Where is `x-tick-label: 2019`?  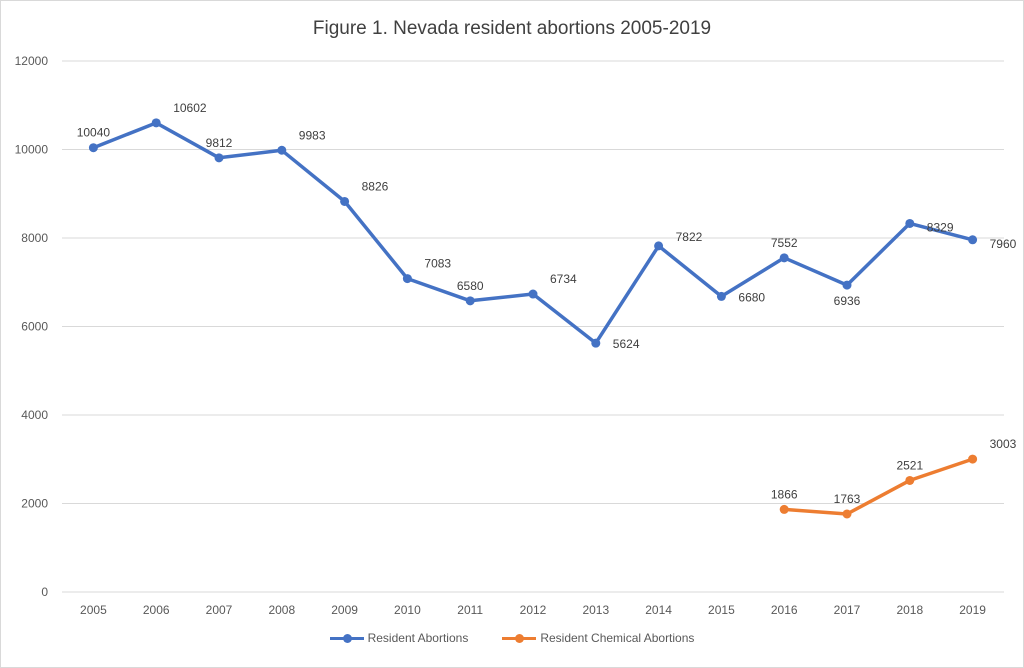 x-tick-label: 2019 is located at coordinates (972, 610).